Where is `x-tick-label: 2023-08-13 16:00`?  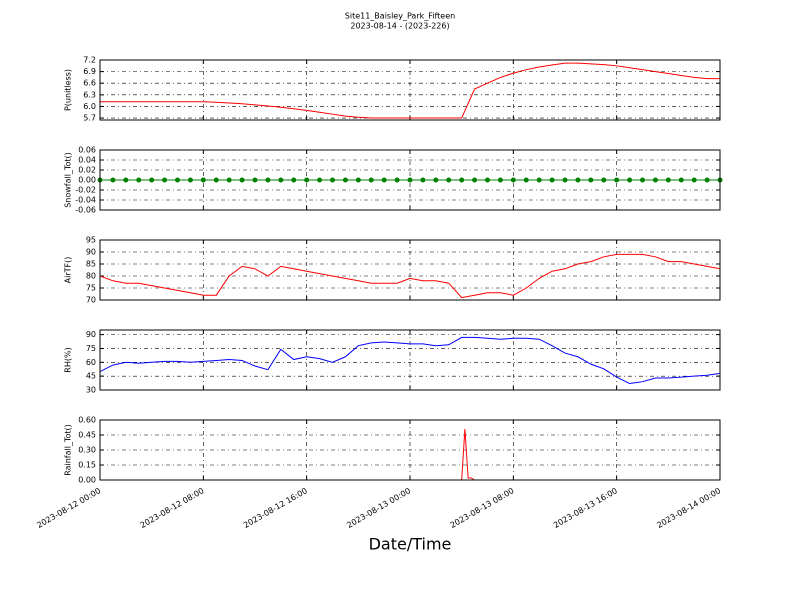
x-tick-label: 2023-08-13 16:00 is located at coordinates (585, 508).